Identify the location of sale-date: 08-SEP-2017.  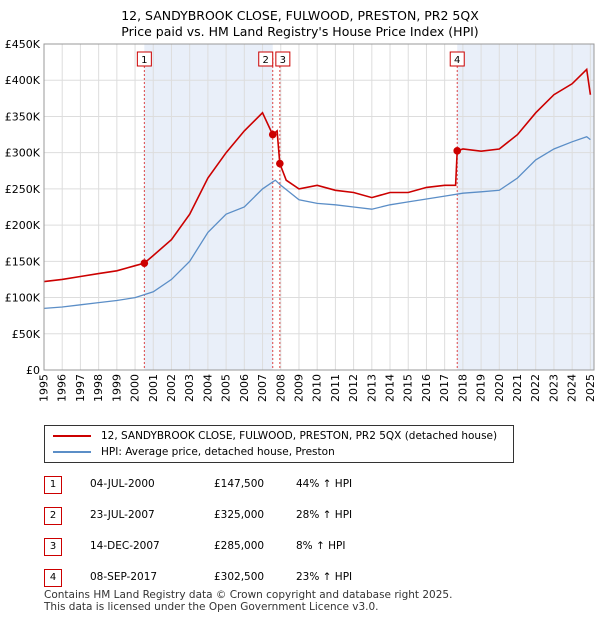
(124, 577).